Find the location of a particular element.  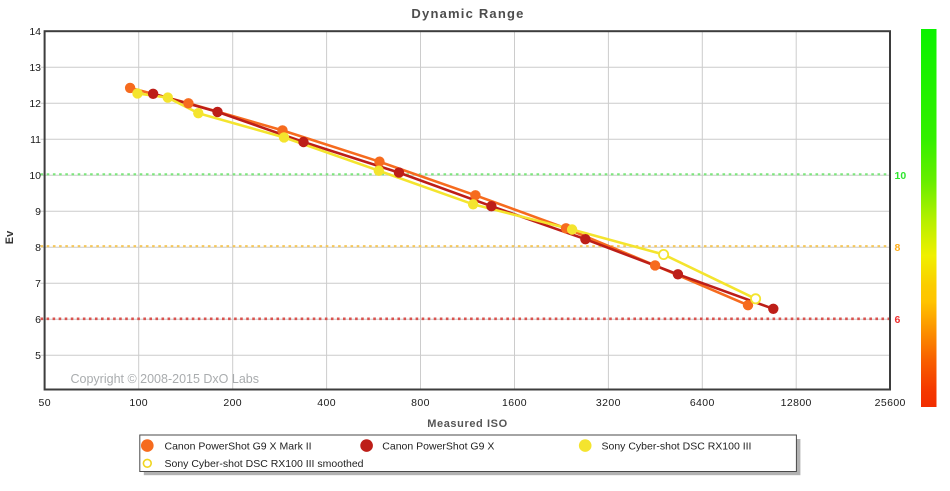

svg-text:Sony Cyber-shot DSC RX100 III: Sony Cyber-shot DSC RX100 III smoothed is located at coordinates (264, 464).